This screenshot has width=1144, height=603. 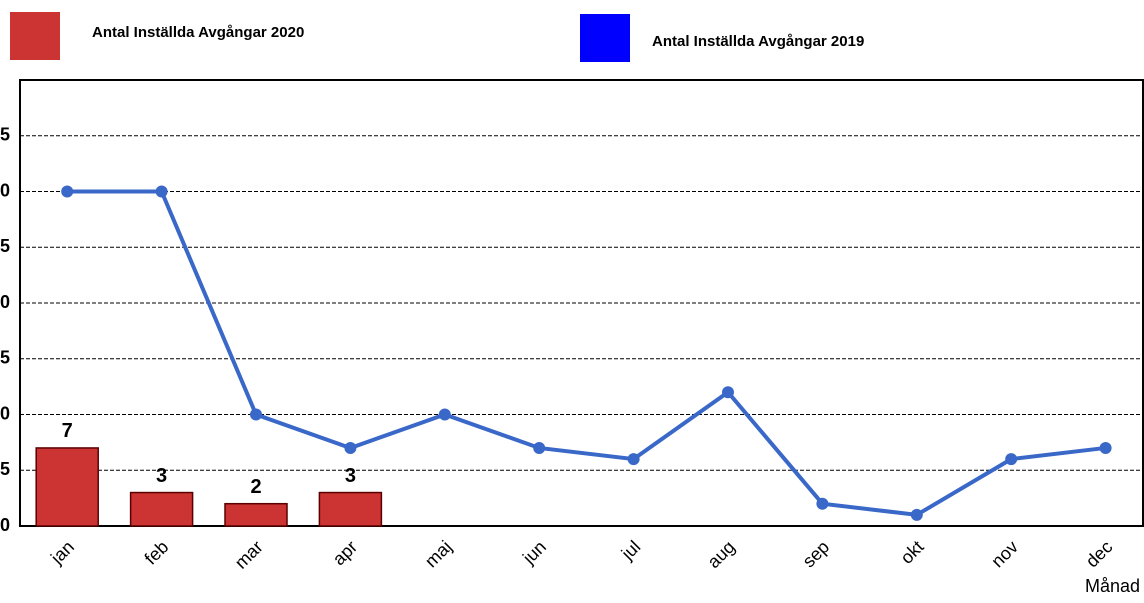 What do you see at coordinates (912, 552) in the screenshot?
I see `x-tick-label: okt` at bounding box center [912, 552].